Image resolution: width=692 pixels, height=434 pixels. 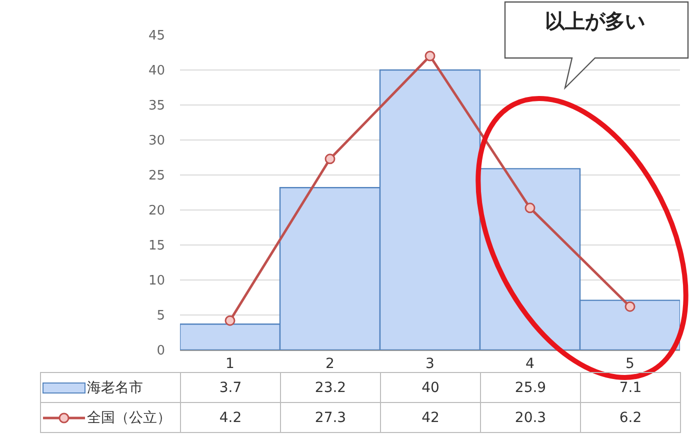 I want to click on y-tick-label: 15, so click(x=156, y=246).